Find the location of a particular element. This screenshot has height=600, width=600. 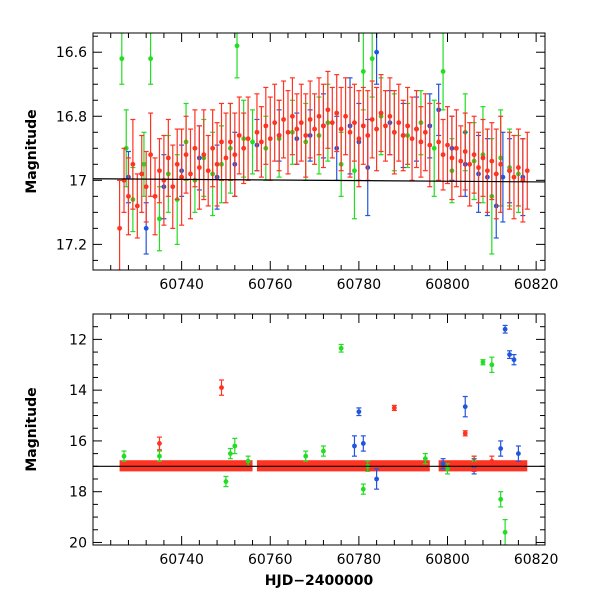

top-x-tick-label: 60820 is located at coordinates (536, 285).